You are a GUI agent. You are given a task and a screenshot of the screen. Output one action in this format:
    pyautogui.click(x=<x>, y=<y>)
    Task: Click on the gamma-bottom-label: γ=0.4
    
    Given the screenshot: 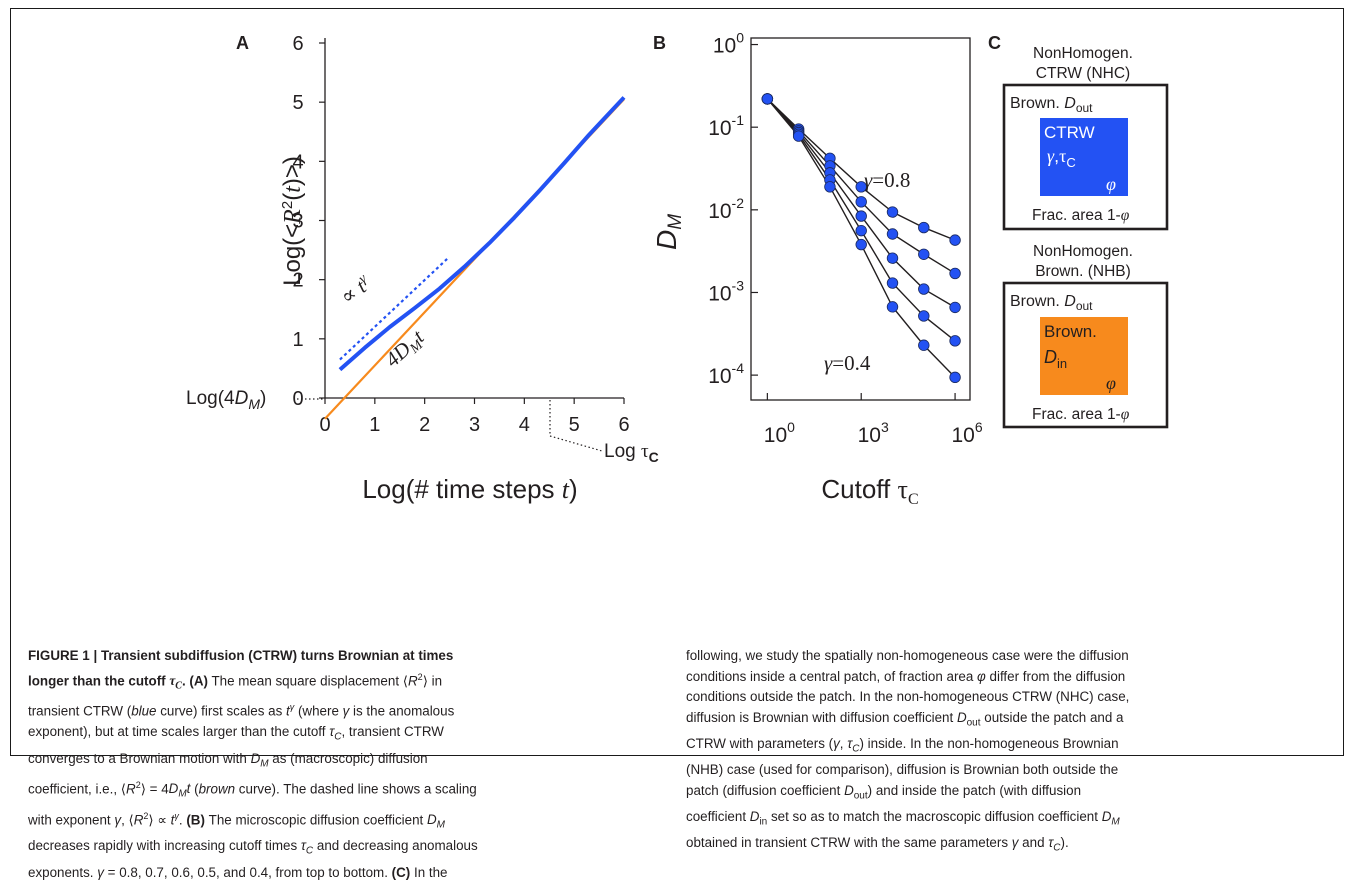 What is the action you would take?
    pyautogui.click(x=847, y=363)
    